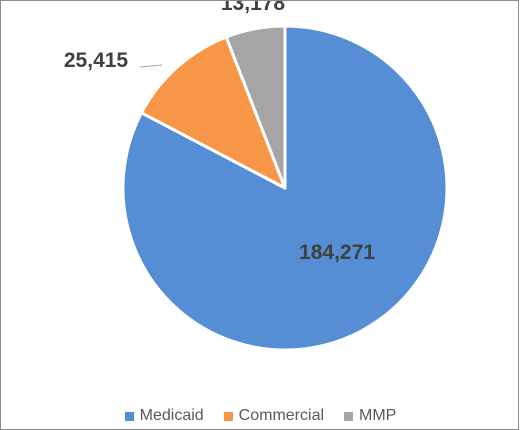  What do you see at coordinates (253, 8) in the screenshot?
I see `data-label-mmp: 13,178` at bounding box center [253, 8].